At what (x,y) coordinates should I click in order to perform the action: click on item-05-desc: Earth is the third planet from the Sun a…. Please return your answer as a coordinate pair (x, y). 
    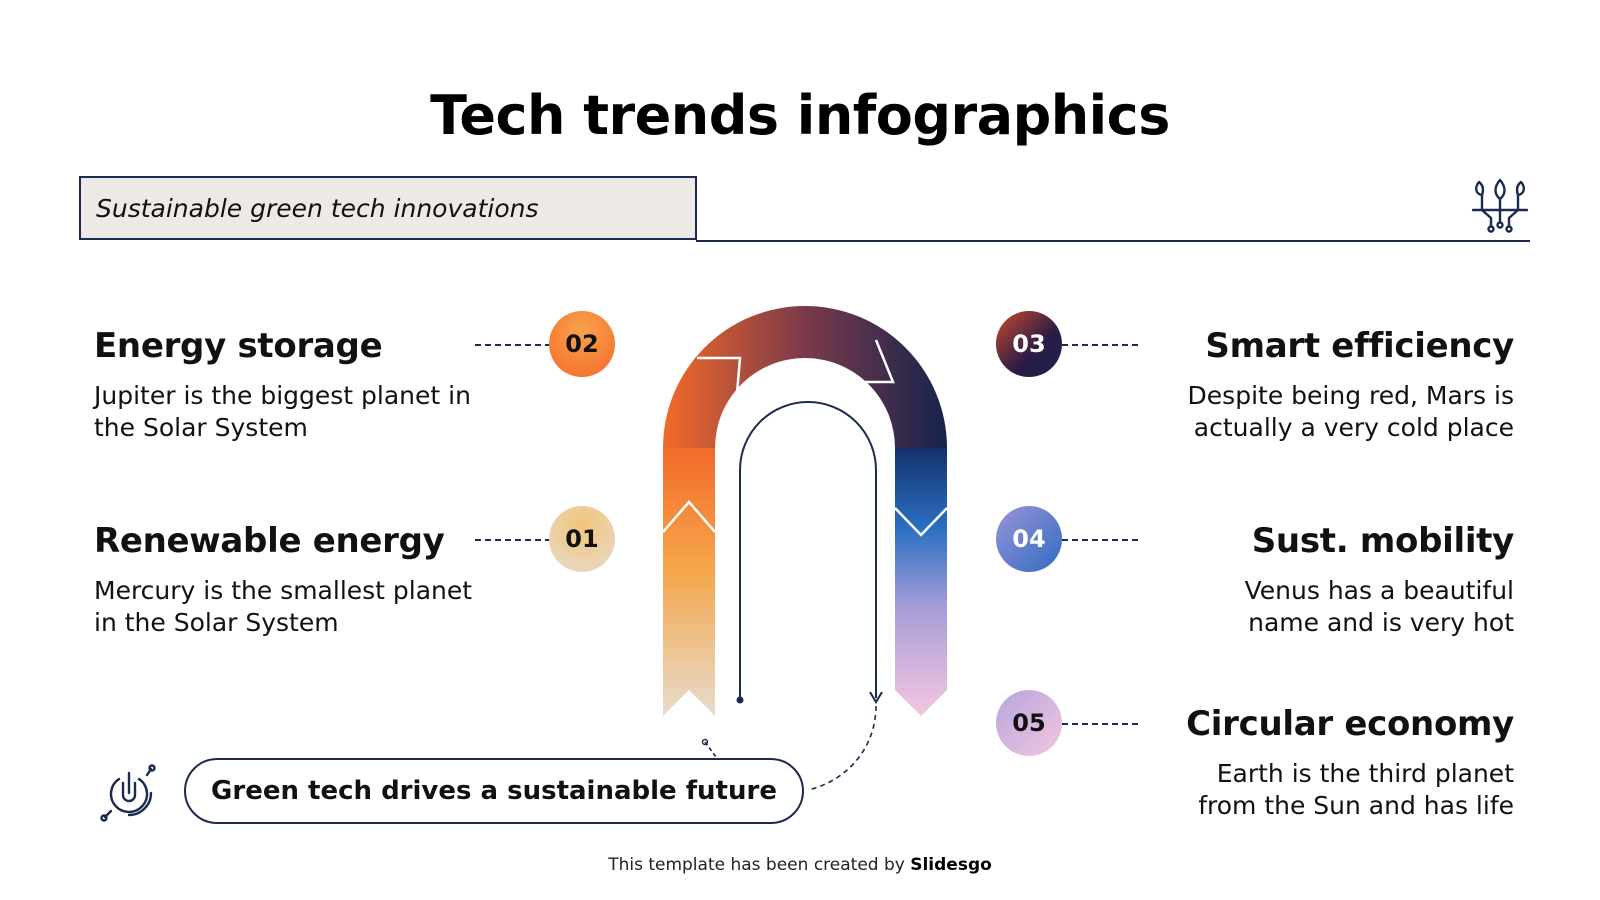
    Looking at the image, I should click on (1356, 789).